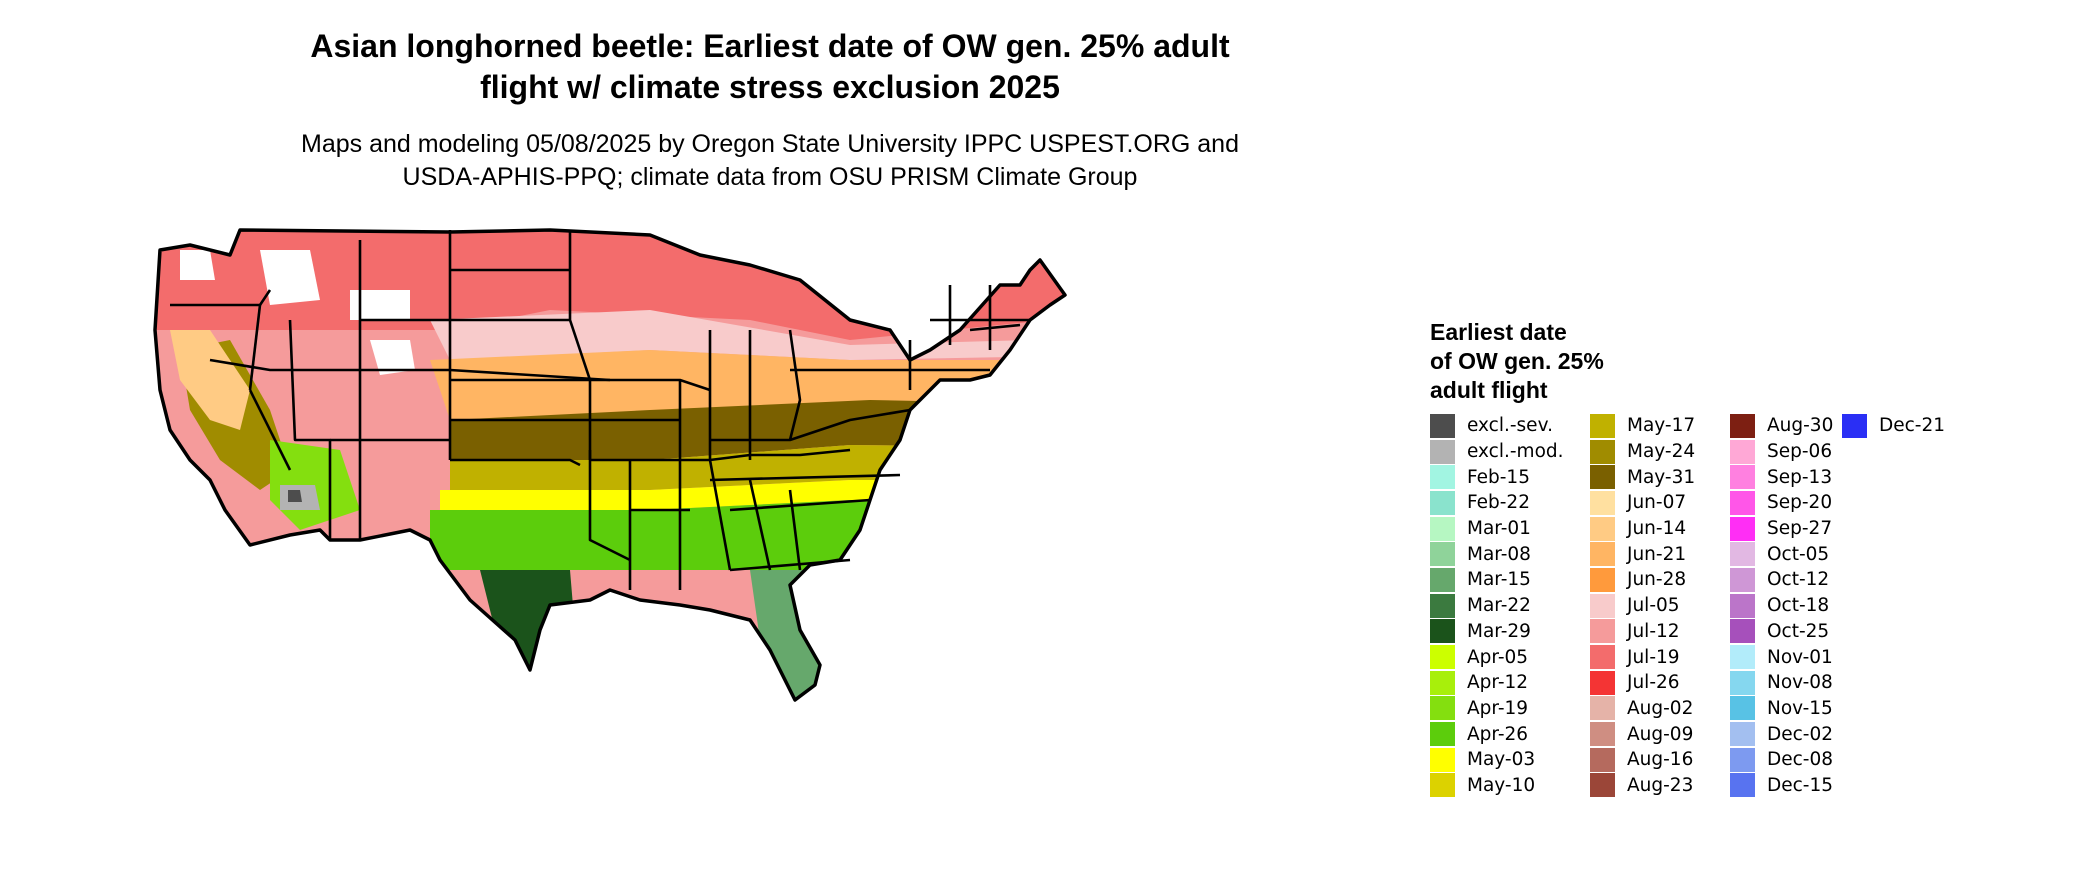  I want to click on legend-label: Sep-06, so click(1800, 452).